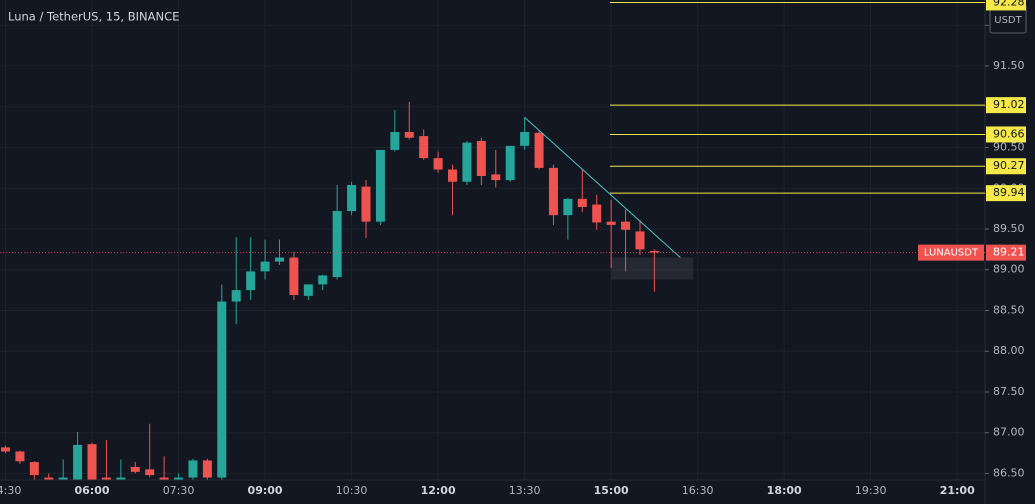 The width and height of the screenshot is (1035, 504). Describe the element at coordinates (265, 490) in the screenshot. I see `x-tick-label: 09:00` at that location.